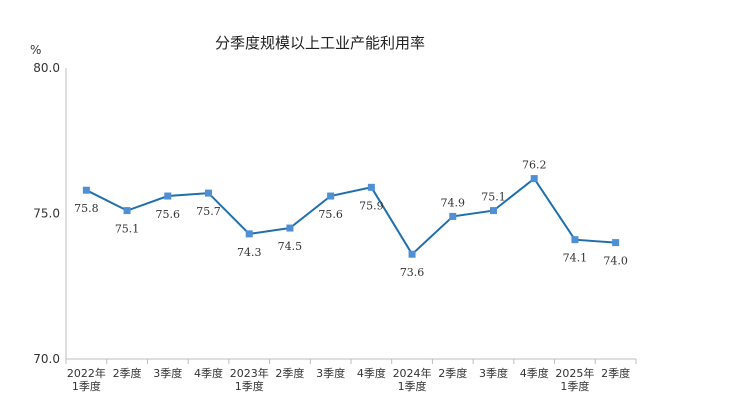  Describe the element at coordinates (290, 246) in the screenshot. I see `data-label: 74.5` at that location.